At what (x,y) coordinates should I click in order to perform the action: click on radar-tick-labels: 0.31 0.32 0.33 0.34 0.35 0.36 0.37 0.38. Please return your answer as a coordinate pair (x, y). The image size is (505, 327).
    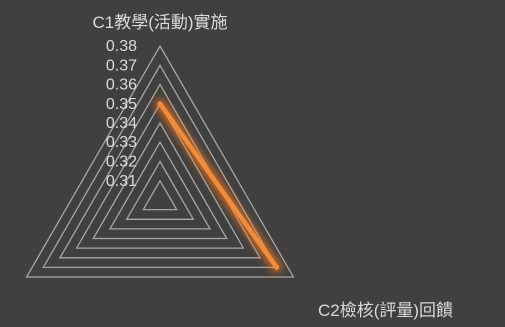
    Looking at the image, I should click on (121, 114).